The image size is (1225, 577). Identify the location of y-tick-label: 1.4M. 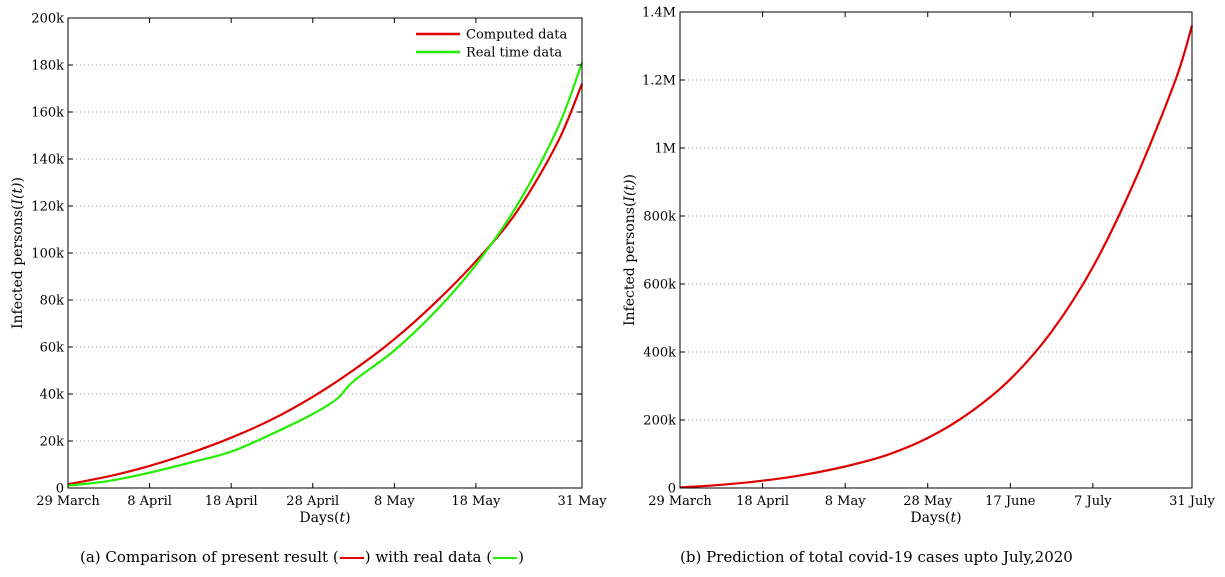
(659, 13).